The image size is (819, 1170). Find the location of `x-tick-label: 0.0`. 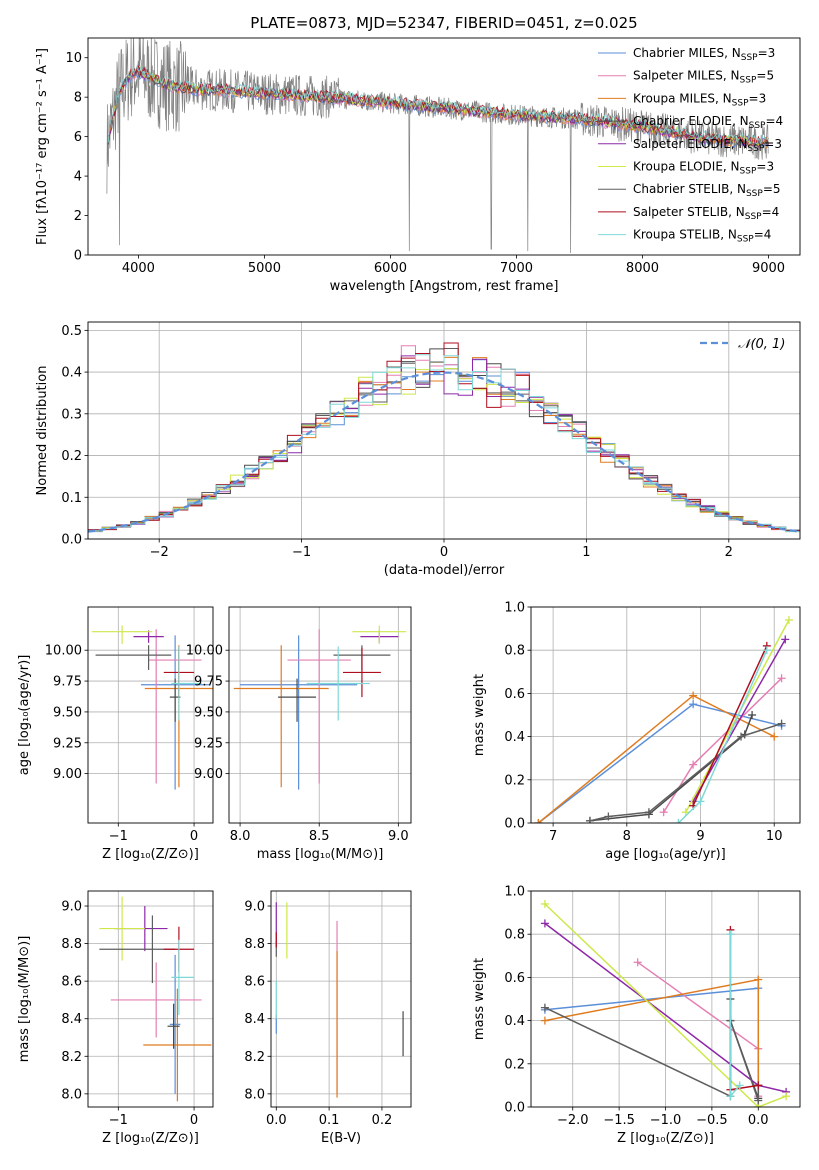

x-tick-label: 0.0 is located at coordinates (758, 1120).